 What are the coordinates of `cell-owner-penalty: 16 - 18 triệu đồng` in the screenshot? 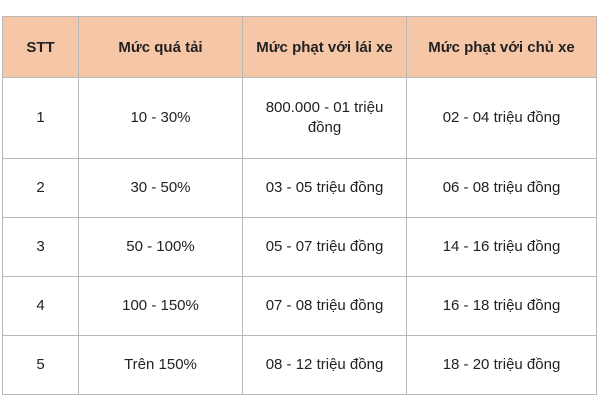 It's located at (501, 306).